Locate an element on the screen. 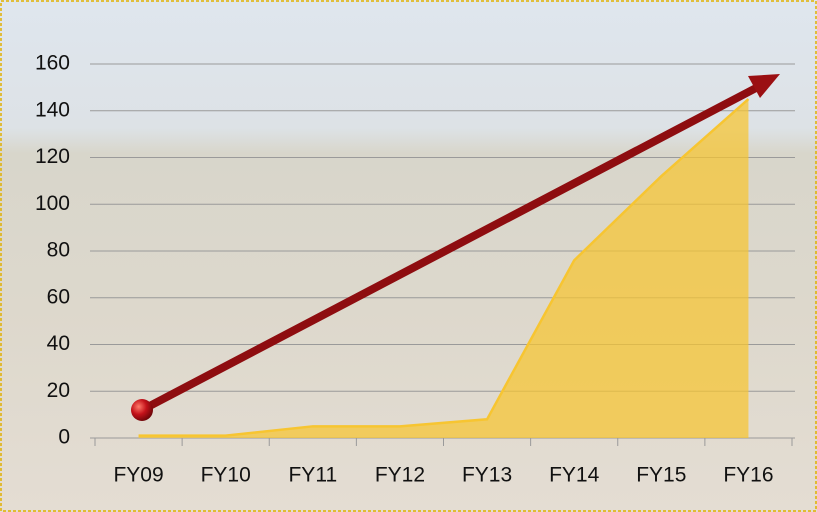  y-tick-label: 160 is located at coordinates (52, 63).